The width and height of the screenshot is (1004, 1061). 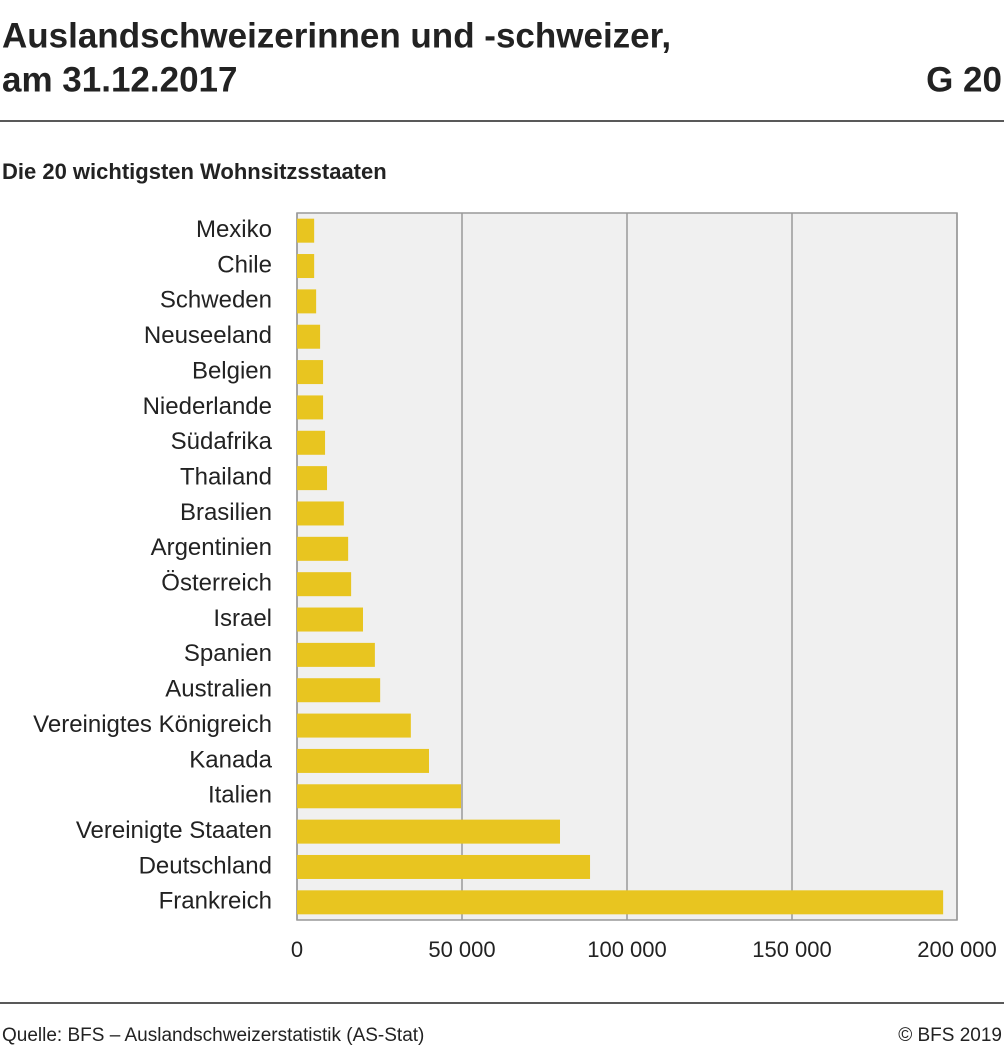 What do you see at coordinates (232, 370) in the screenshot?
I see `y-tick-label: Belgien` at bounding box center [232, 370].